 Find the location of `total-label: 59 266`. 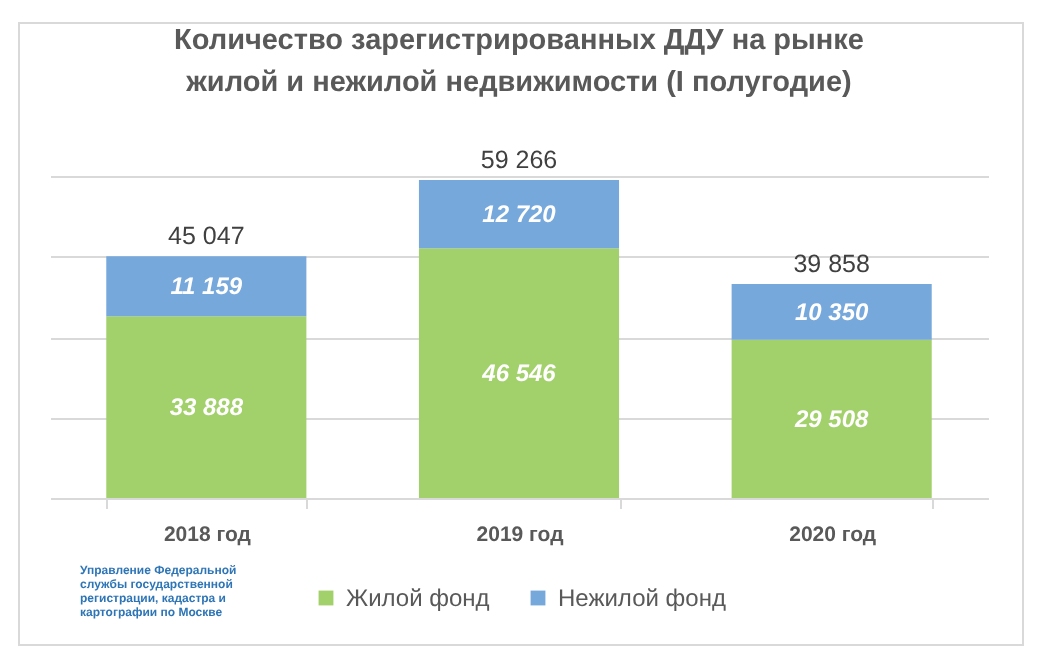

total-label: 59 266 is located at coordinates (519, 159).